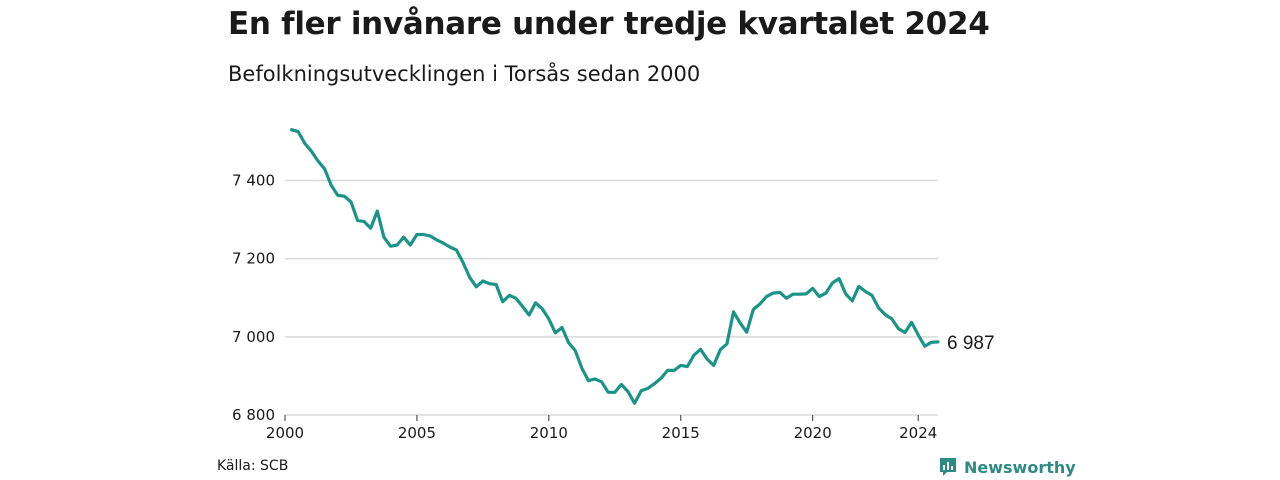 This screenshot has height=480, width=1280. What do you see at coordinates (681, 433) in the screenshot?
I see `x-tick-label: 2015` at bounding box center [681, 433].